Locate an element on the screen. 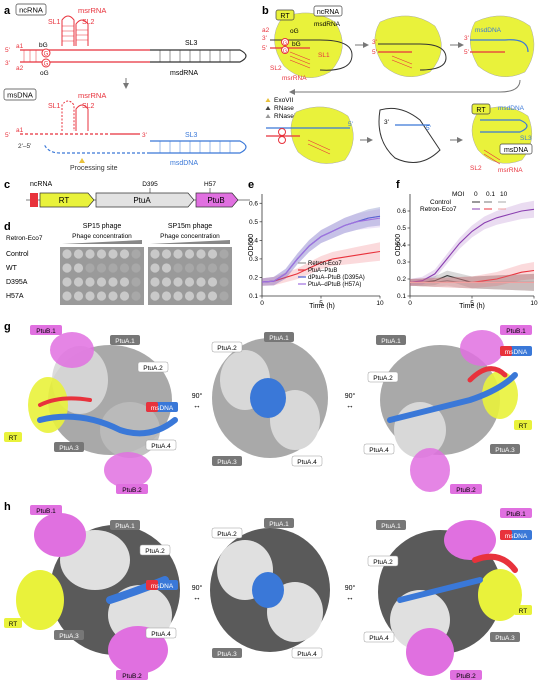 The height and width of the screenshot is (685, 539). hl-ptua4: PtuA.4 is located at coordinates (161, 634).